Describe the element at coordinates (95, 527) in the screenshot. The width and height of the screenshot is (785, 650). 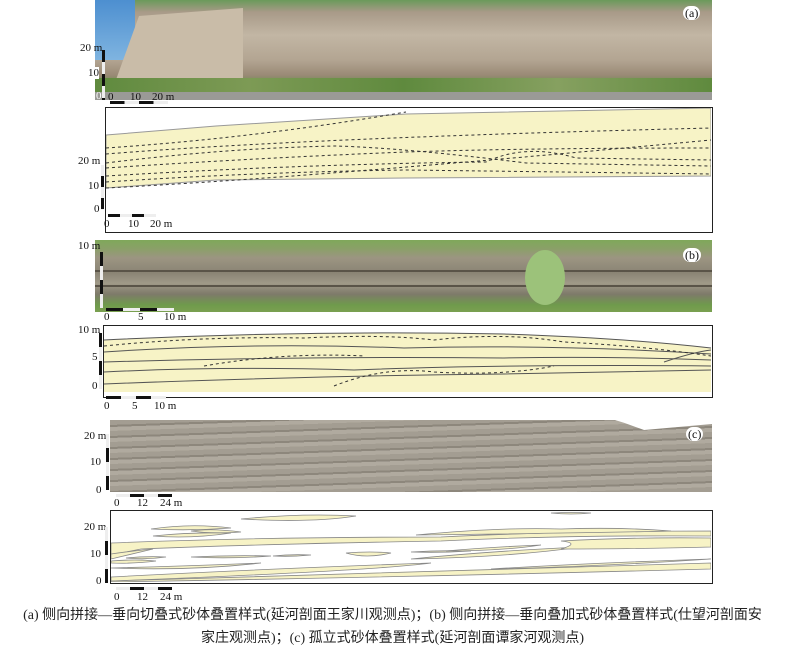
I see `drawing-c-axis-20: 20 m` at that location.